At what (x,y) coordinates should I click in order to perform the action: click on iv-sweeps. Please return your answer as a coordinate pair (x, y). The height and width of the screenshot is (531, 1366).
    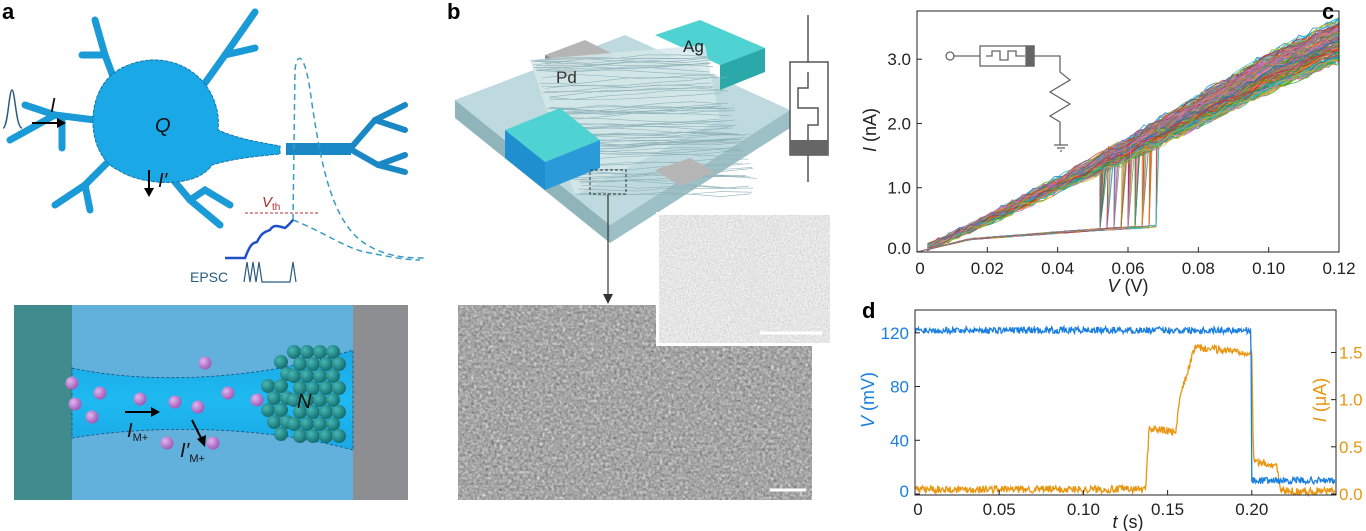
    Looking at the image, I should click on (1128, 135).